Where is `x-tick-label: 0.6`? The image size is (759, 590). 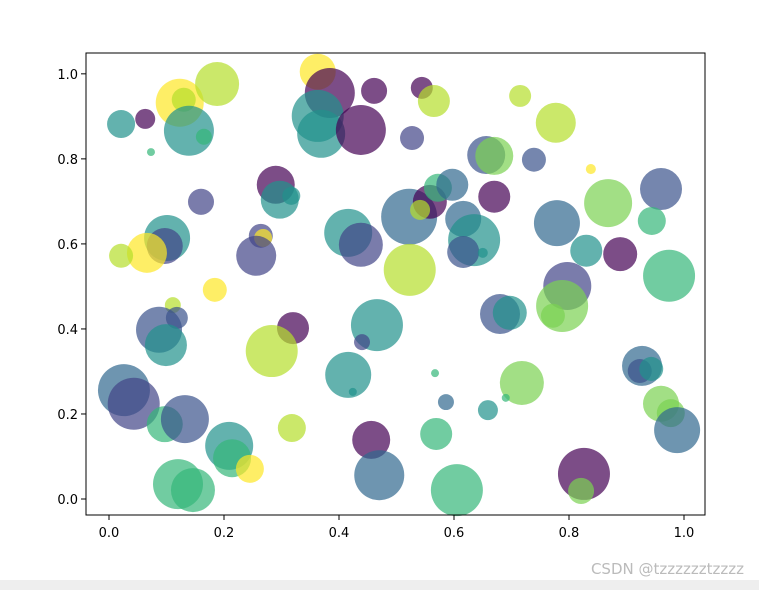
x-tick-label: 0.6 is located at coordinates (454, 533).